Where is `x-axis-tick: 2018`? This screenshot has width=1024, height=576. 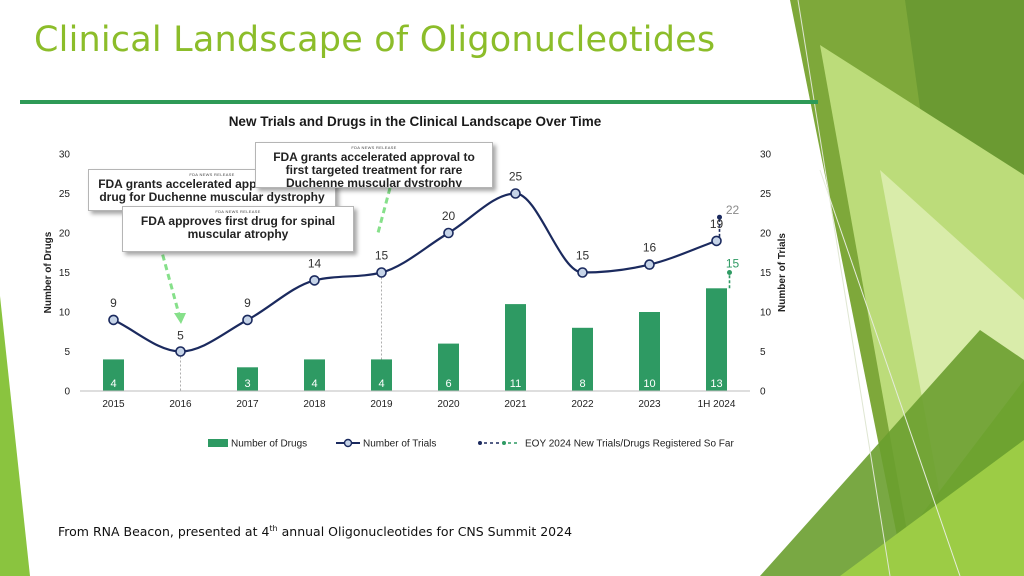
x-axis-tick: 2018 is located at coordinates (314, 404).